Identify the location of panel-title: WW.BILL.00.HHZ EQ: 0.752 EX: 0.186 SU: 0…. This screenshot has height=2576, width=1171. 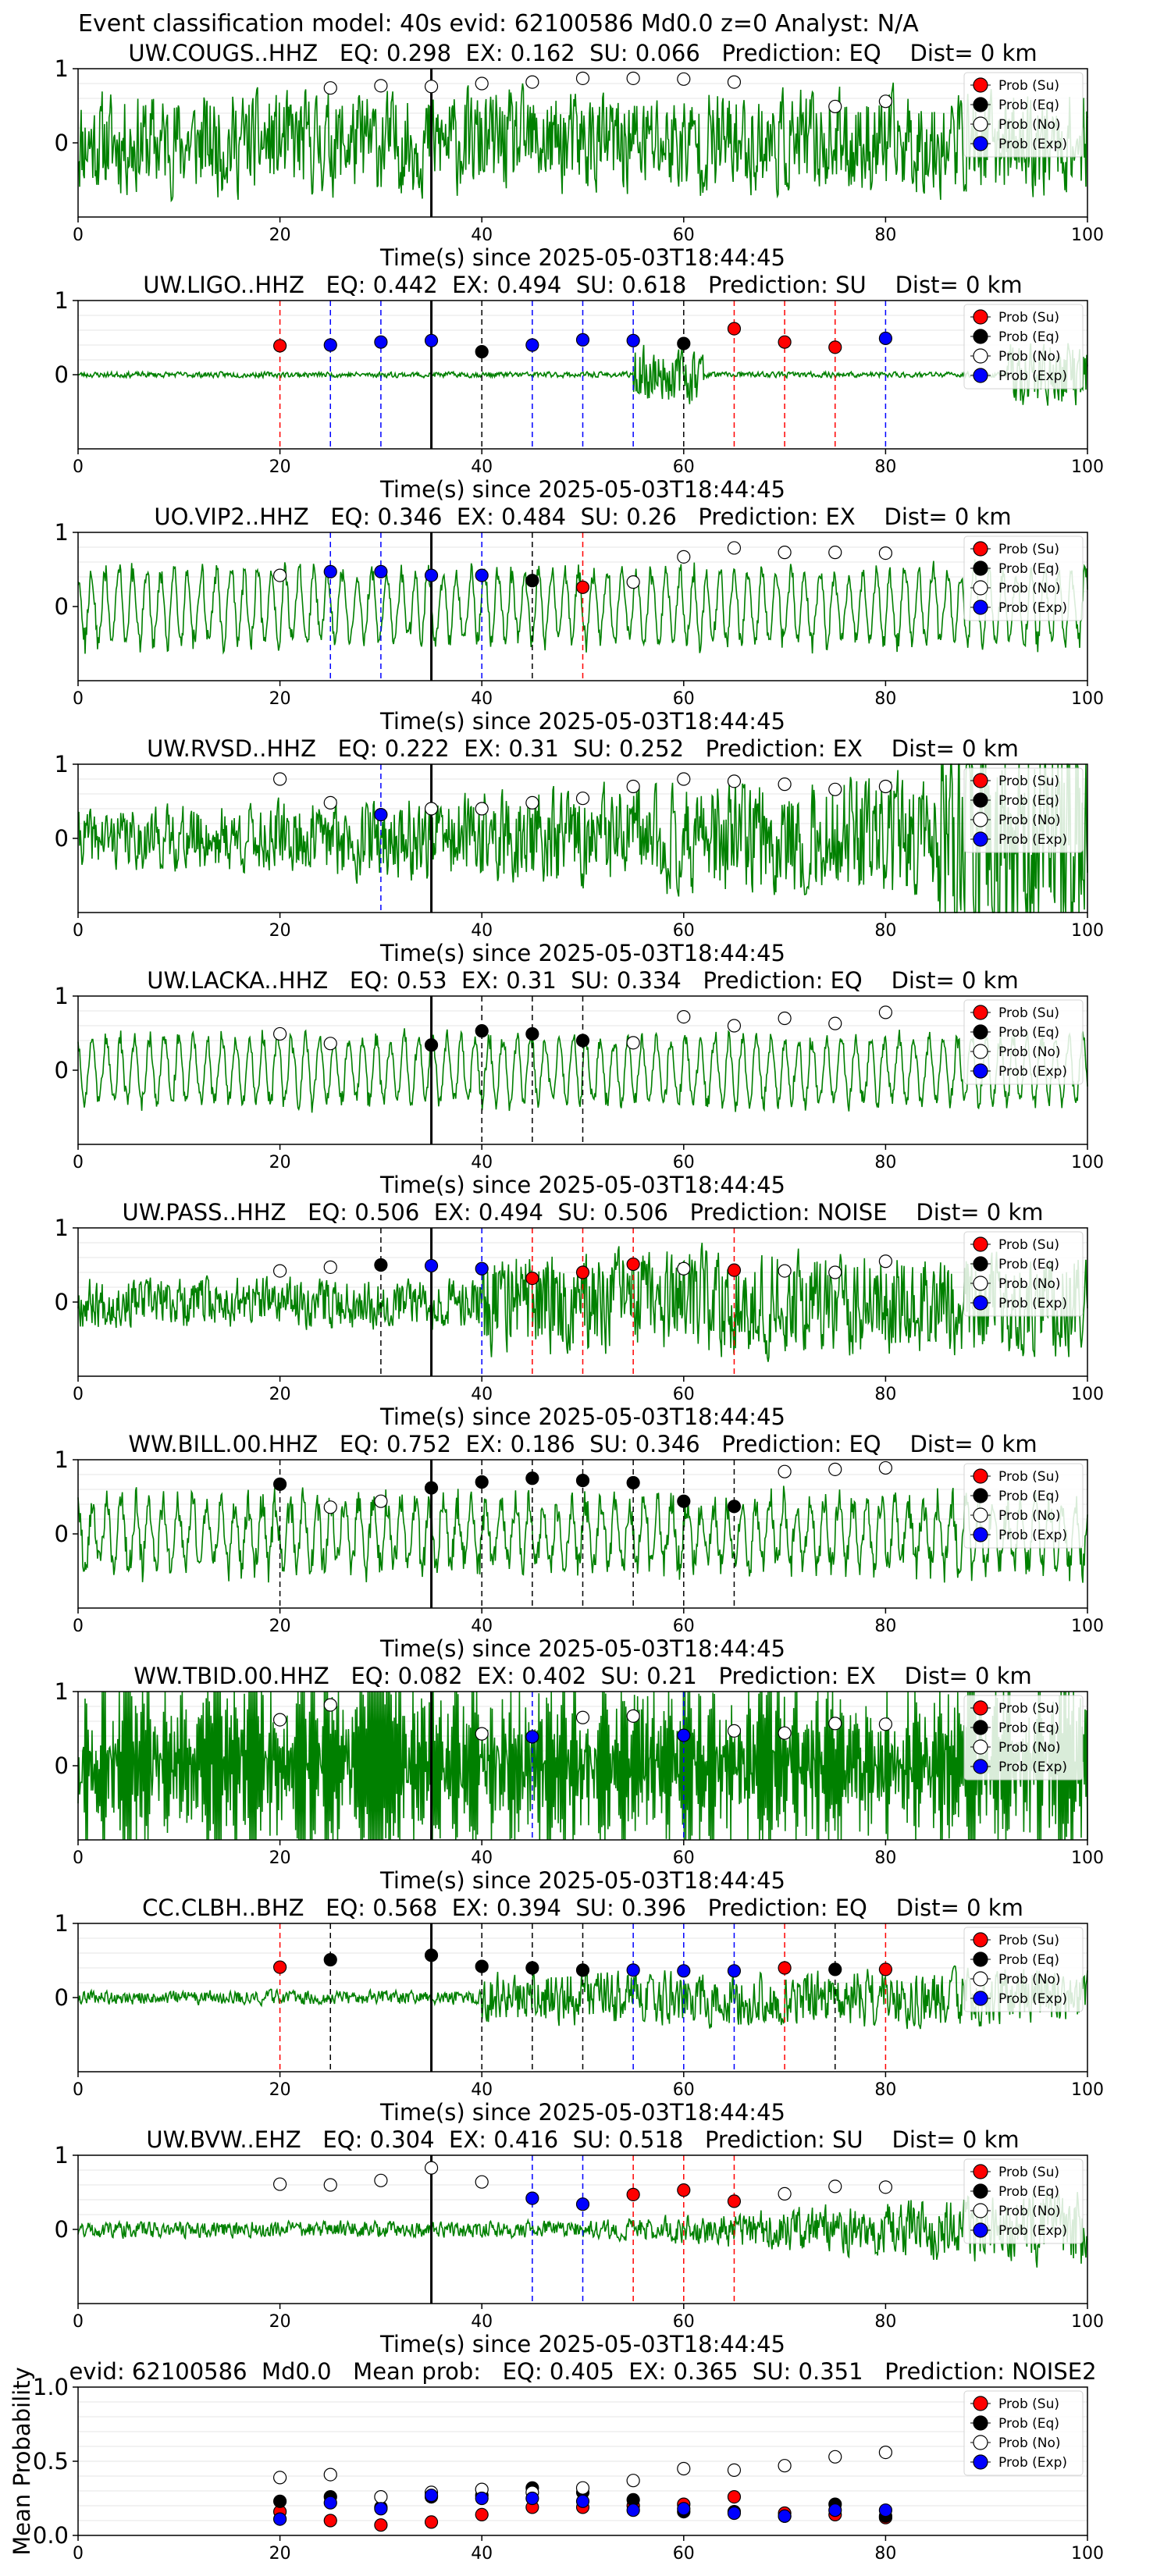
(582, 1444).